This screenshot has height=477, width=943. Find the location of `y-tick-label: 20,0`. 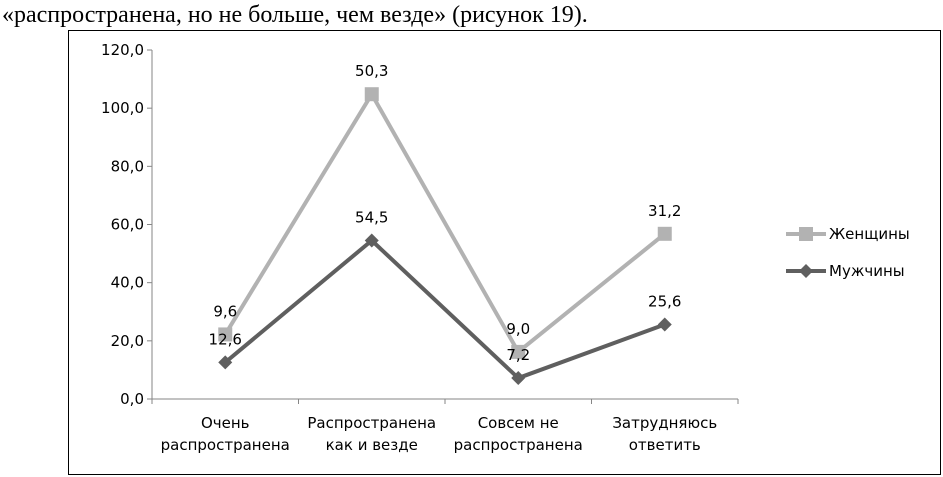

y-tick-label: 20,0 is located at coordinates (127, 341).